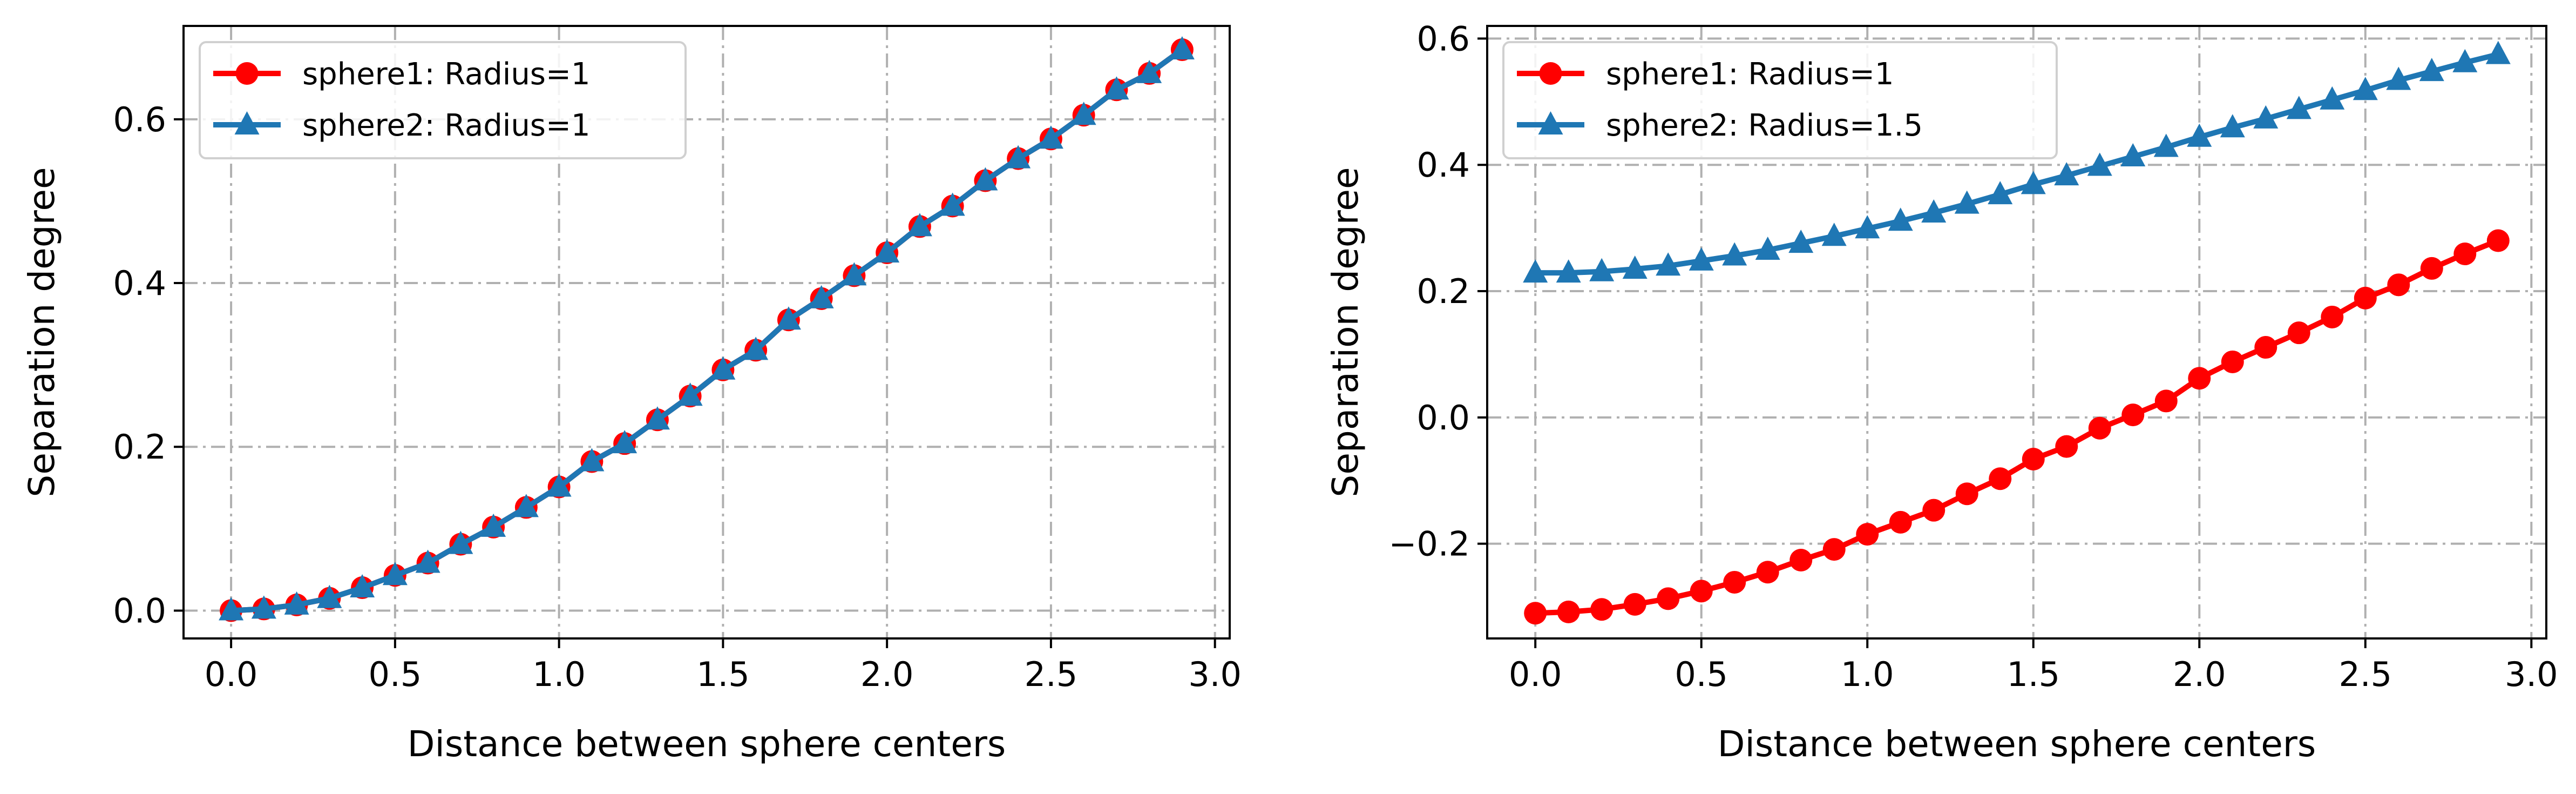 The image size is (2576, 794). I want to click on legend: sphere1: Radius=1 sphere2: Radius=1, so click(443, 100).